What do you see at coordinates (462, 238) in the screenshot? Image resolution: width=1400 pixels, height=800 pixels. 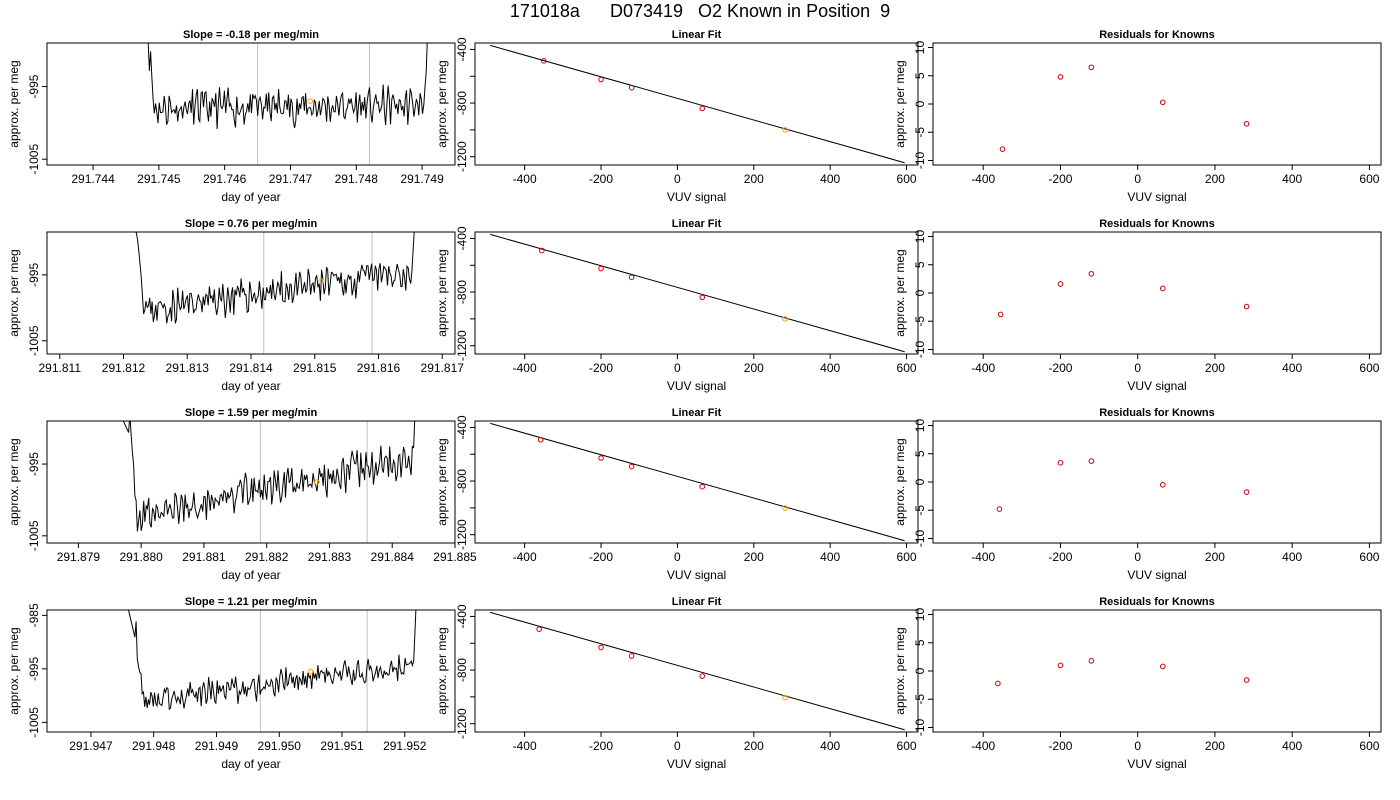 I see `y-tick-label: -400` at bounding box center [462, 238].